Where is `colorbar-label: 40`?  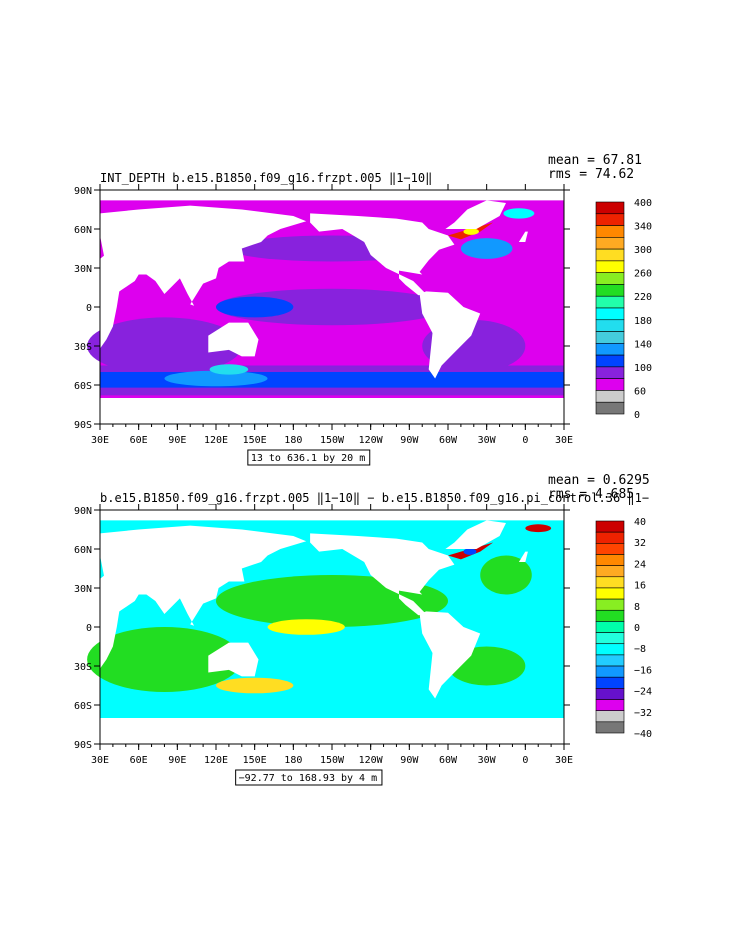 colorbar-label: 40 is located at coordinates (640, 522).